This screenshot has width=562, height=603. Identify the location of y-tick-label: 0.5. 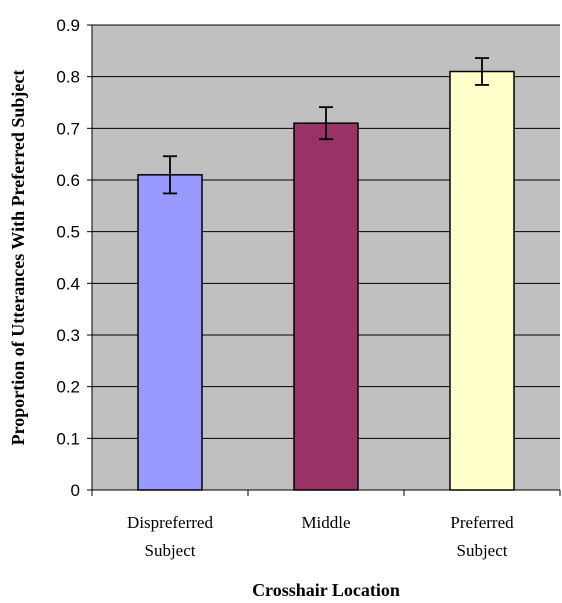
(68, 232).